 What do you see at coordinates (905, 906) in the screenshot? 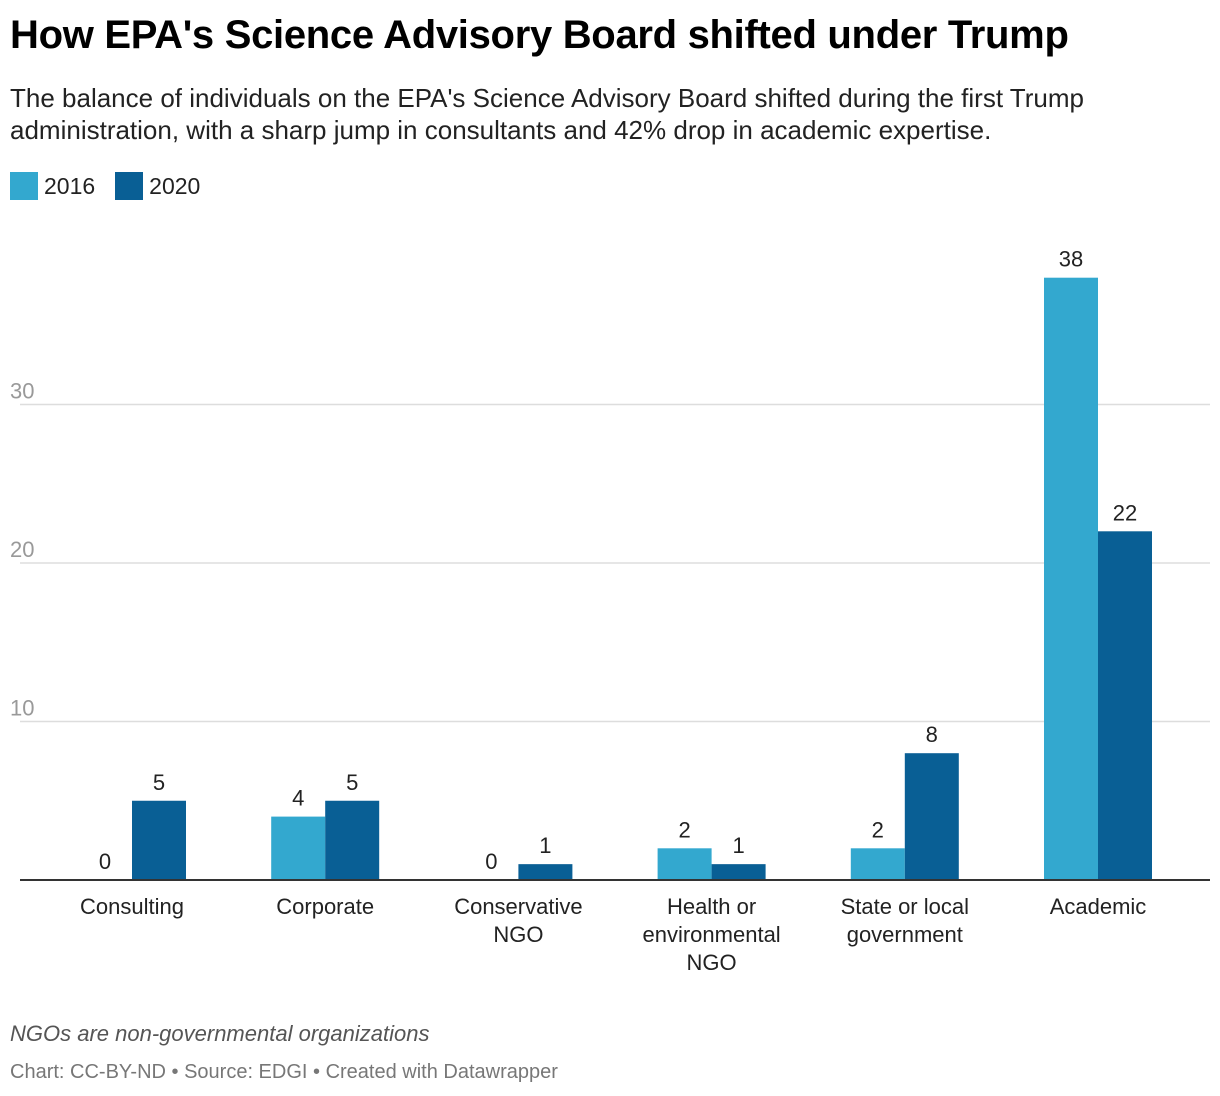
I see `x-tick-label: State or local` at bounding box center [905, 906].